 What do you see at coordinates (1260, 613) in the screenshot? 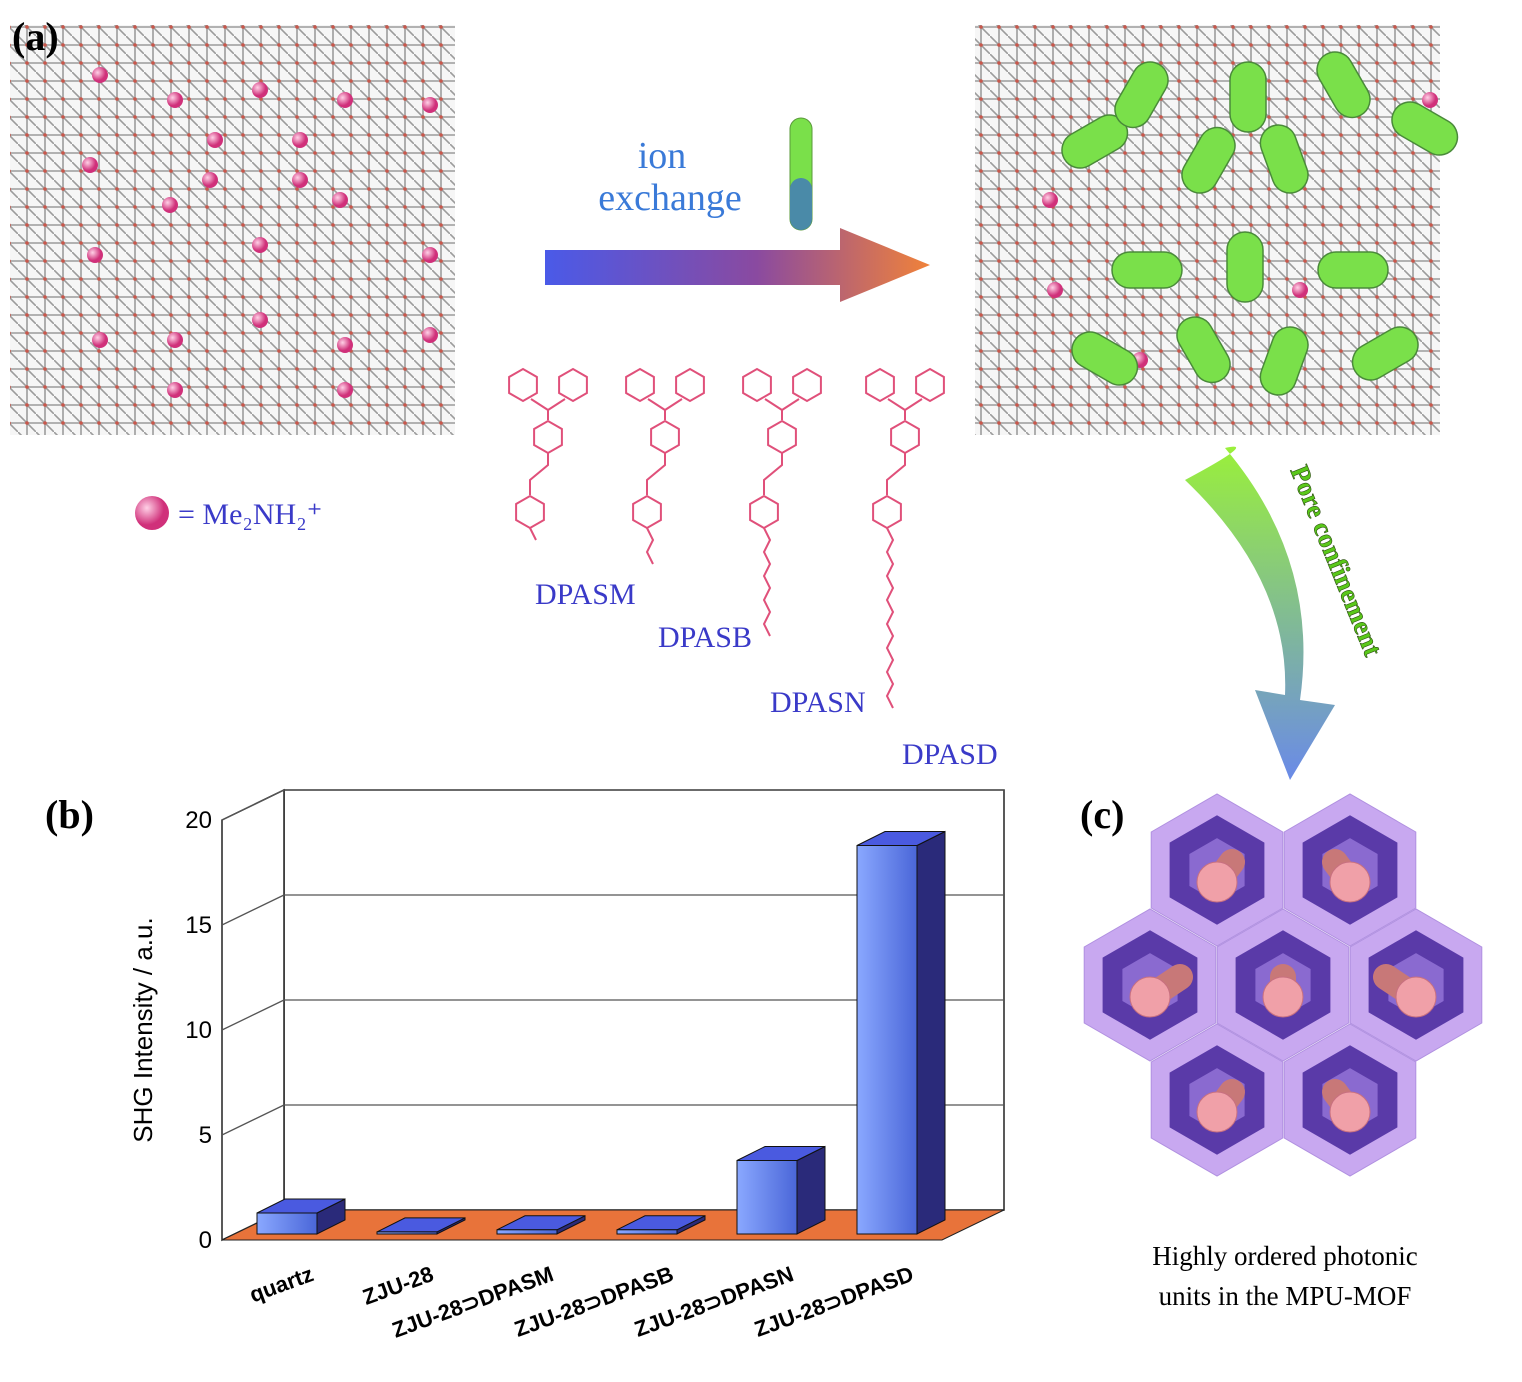
I see `confinement-arrow` at bounding box center [1260, 613].